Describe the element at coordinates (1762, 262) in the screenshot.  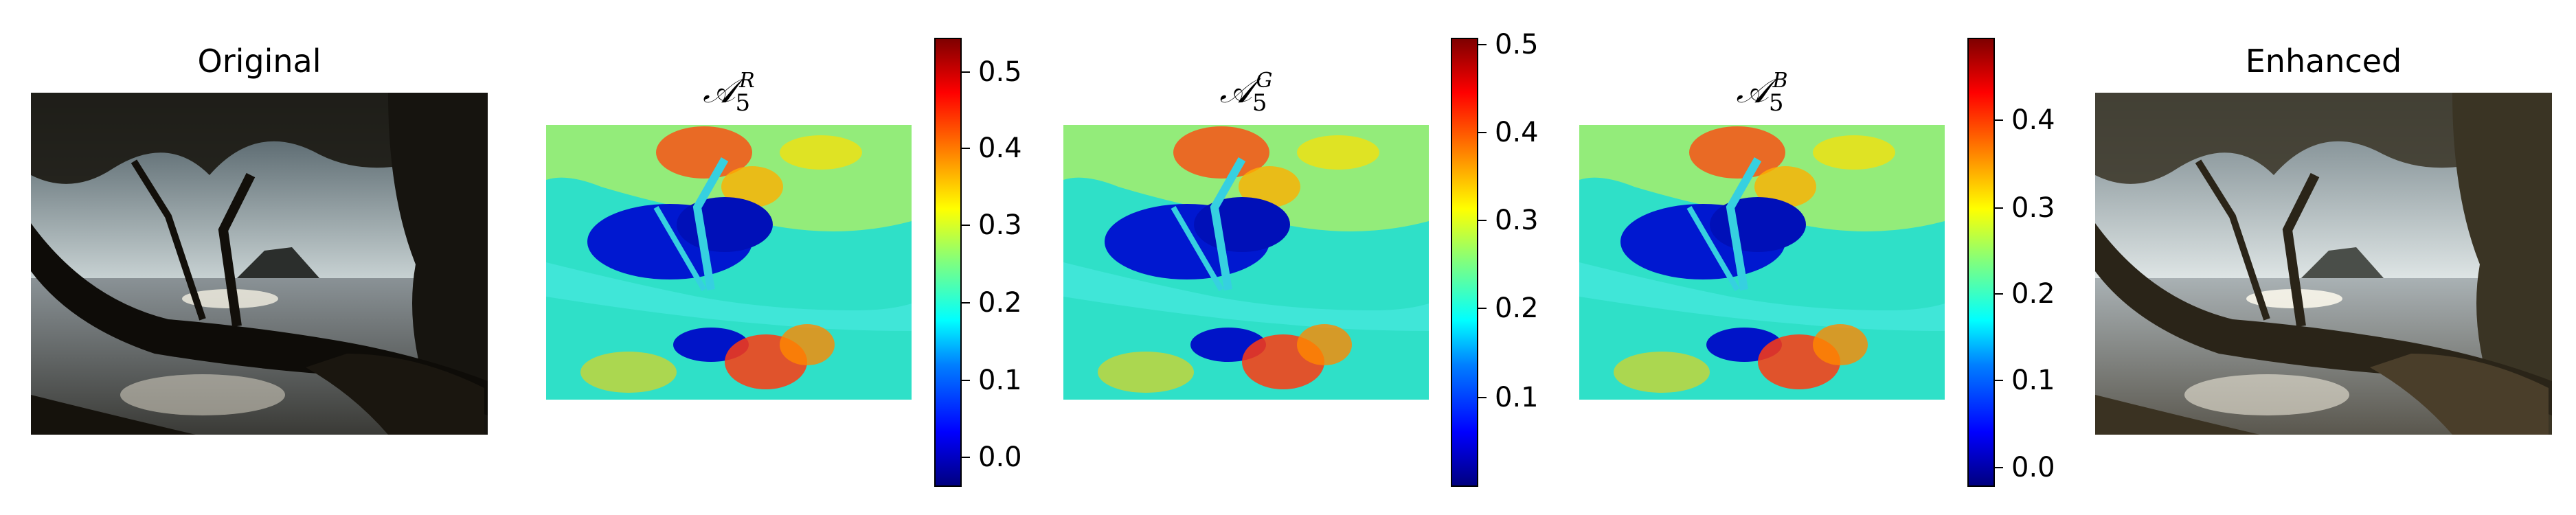
I see `map-b-heatmap` at that location.